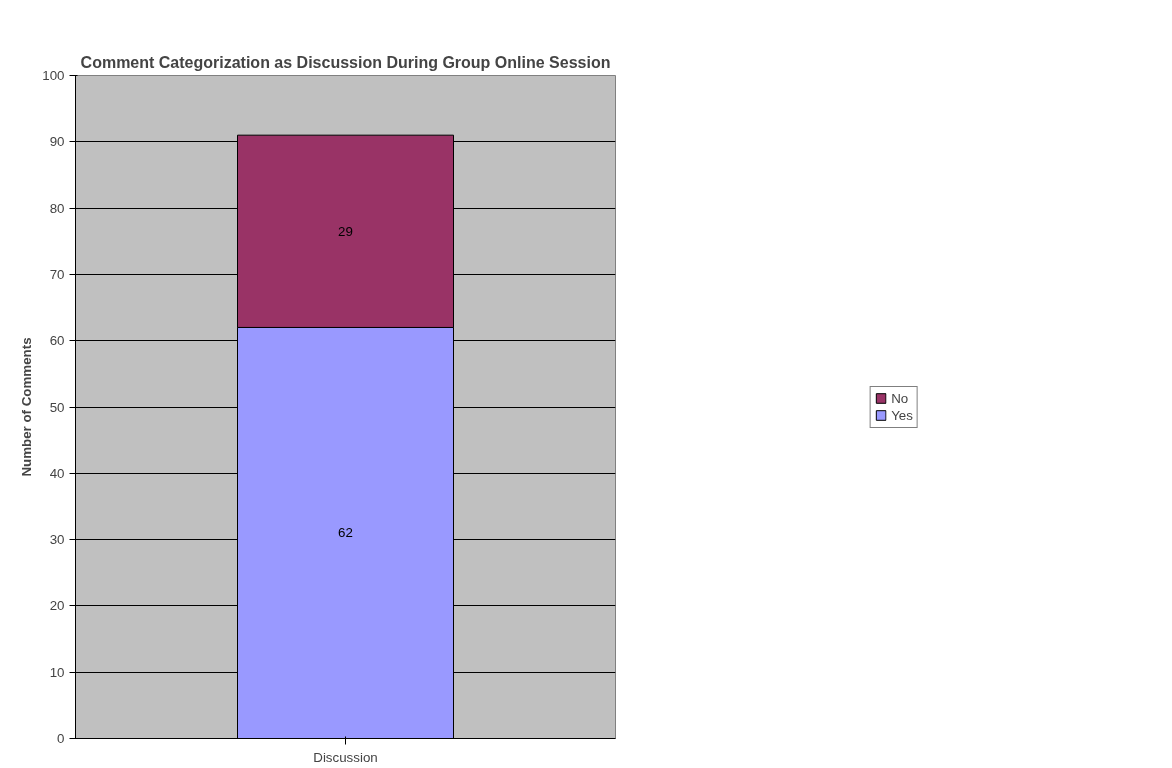  I want to click on chart-title: Comment Categorization as Discussion During Group Online Session, so click(345, 62).